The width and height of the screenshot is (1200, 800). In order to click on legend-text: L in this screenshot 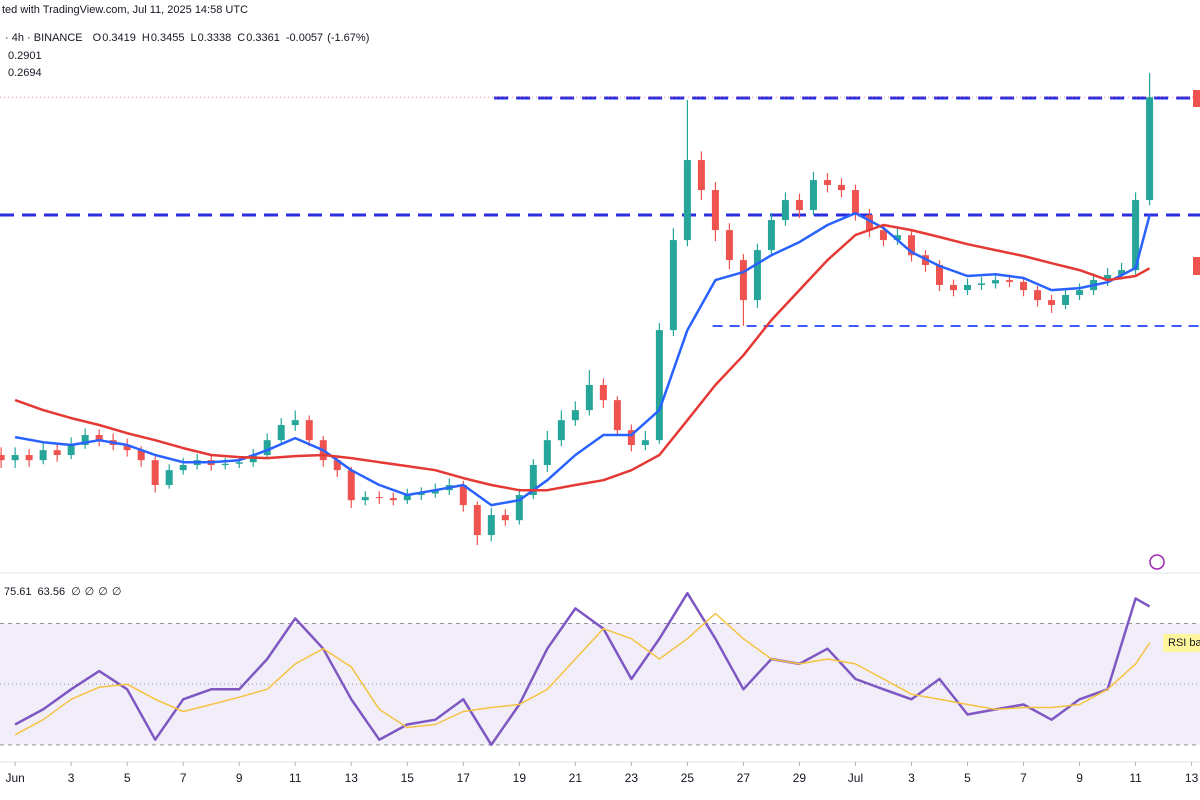, I will do `click(193, 38)`.